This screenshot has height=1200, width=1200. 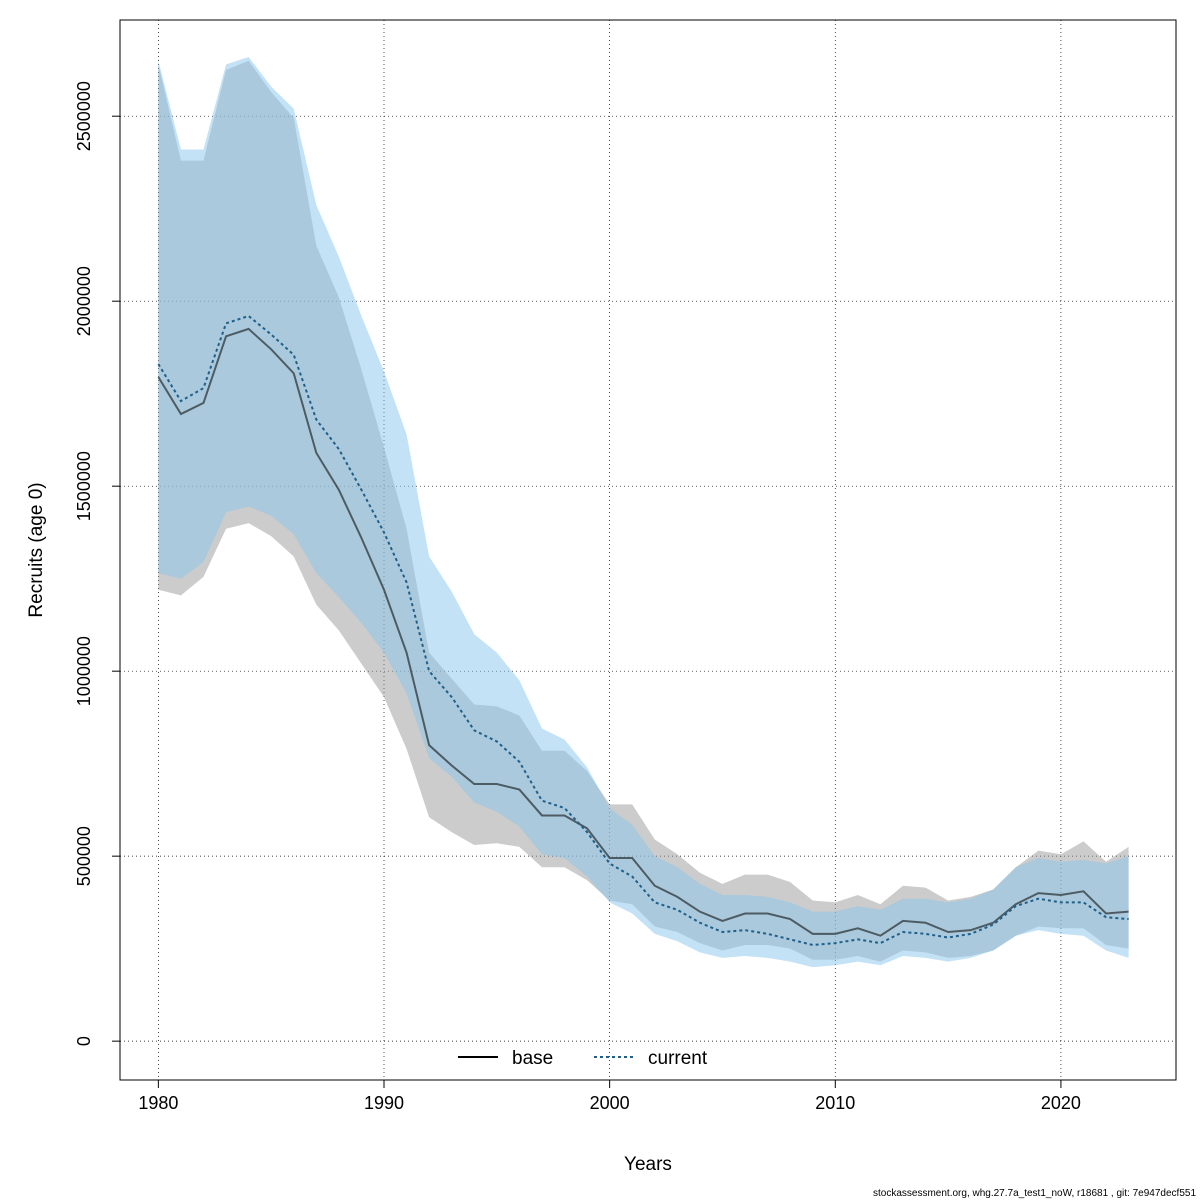 I want to click on legend-label-current: current, so click(x=678, y=1058).